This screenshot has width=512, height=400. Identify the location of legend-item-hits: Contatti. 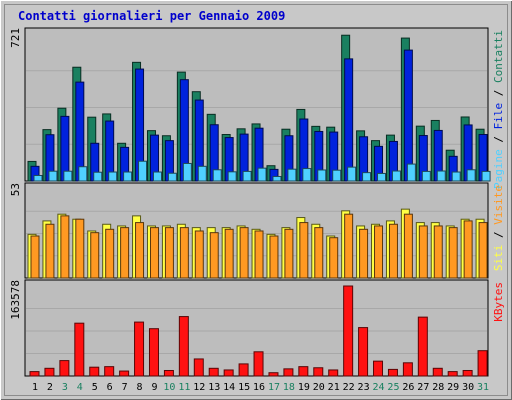
(498, 56).